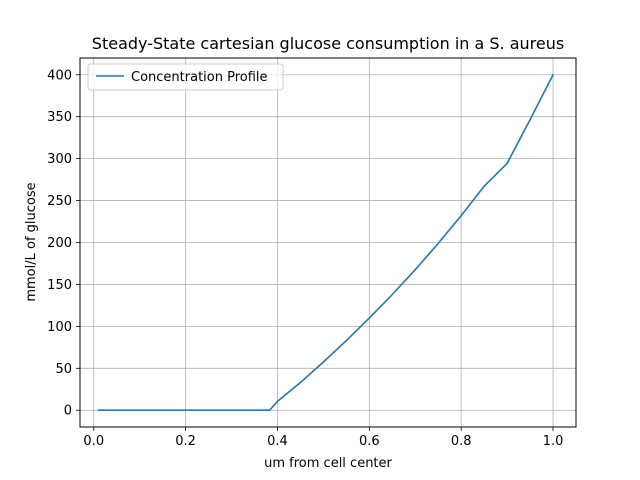  Describe the element at coordinates (185, 441) in the screenshot. I see `x-tick-label: 0.2` at that location.